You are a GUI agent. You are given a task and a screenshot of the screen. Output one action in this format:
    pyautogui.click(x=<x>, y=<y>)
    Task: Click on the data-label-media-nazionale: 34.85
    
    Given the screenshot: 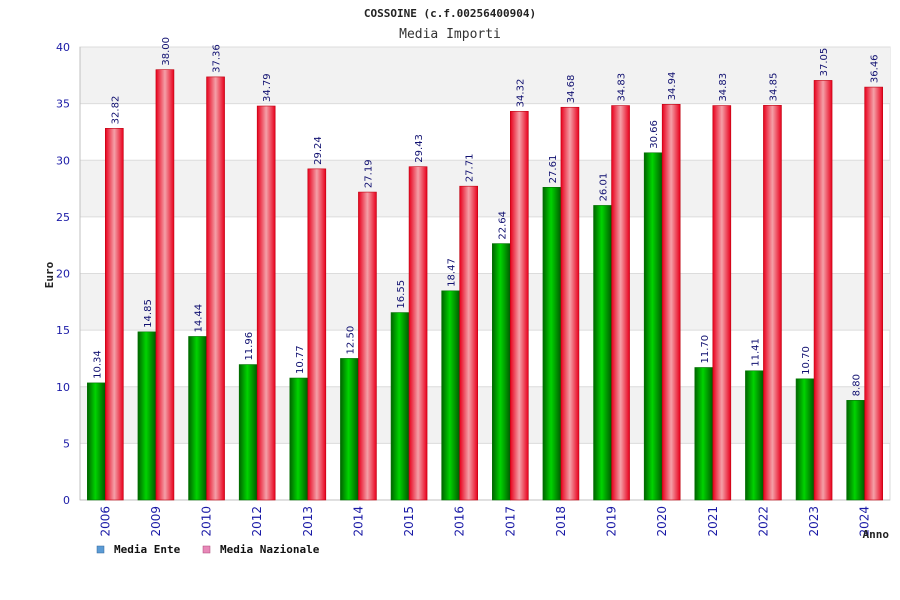 What is the action you would take?
    pyautogui.click(x=773, y=87)
    